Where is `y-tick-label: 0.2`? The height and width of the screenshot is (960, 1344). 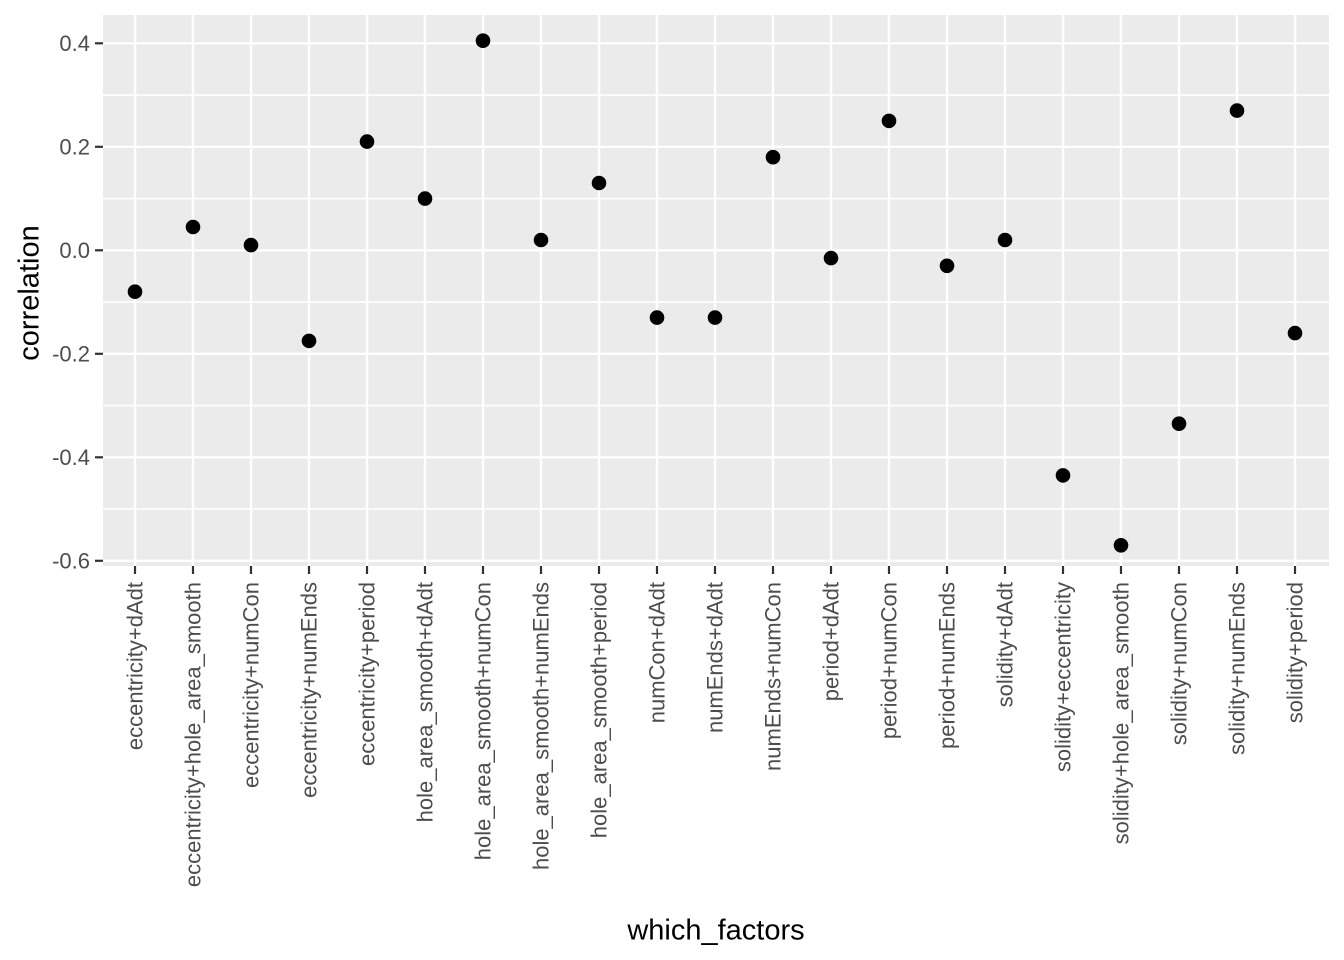 y-tick-label: 0.2 is located at coordinates (74, 146).